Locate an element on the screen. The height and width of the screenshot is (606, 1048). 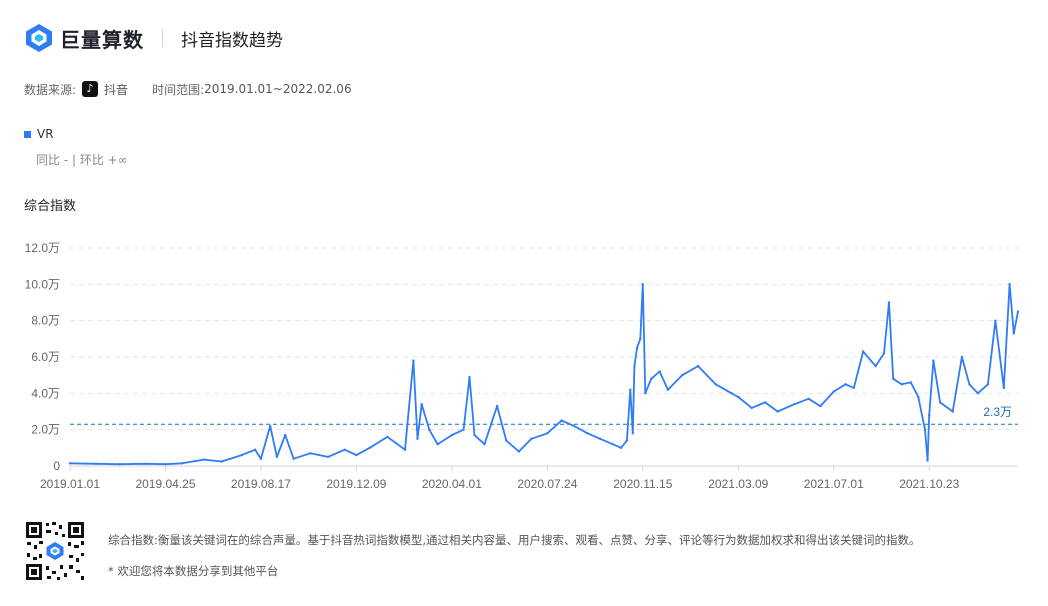
page-title: 抖音指数趋势 is located at coordinates (232, 40).